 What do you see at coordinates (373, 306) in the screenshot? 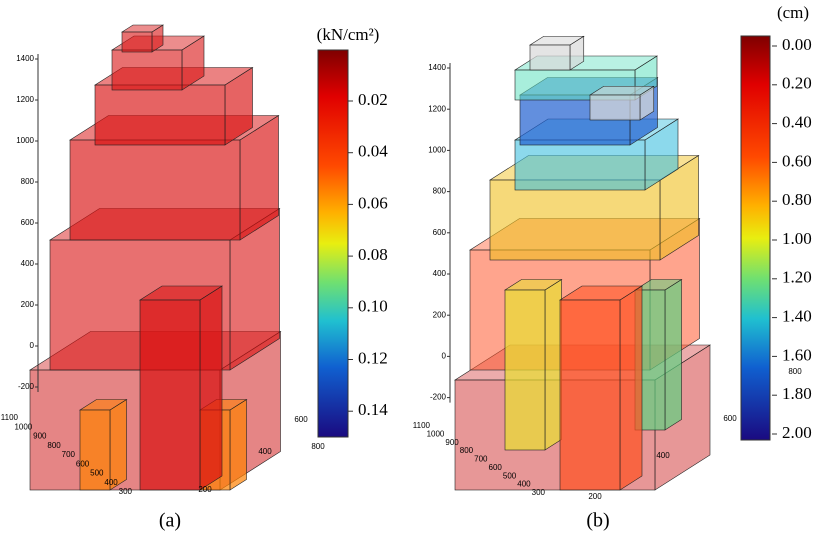
I see `colorbar-tick-label: 0.10` at bounding box center [373, 306].